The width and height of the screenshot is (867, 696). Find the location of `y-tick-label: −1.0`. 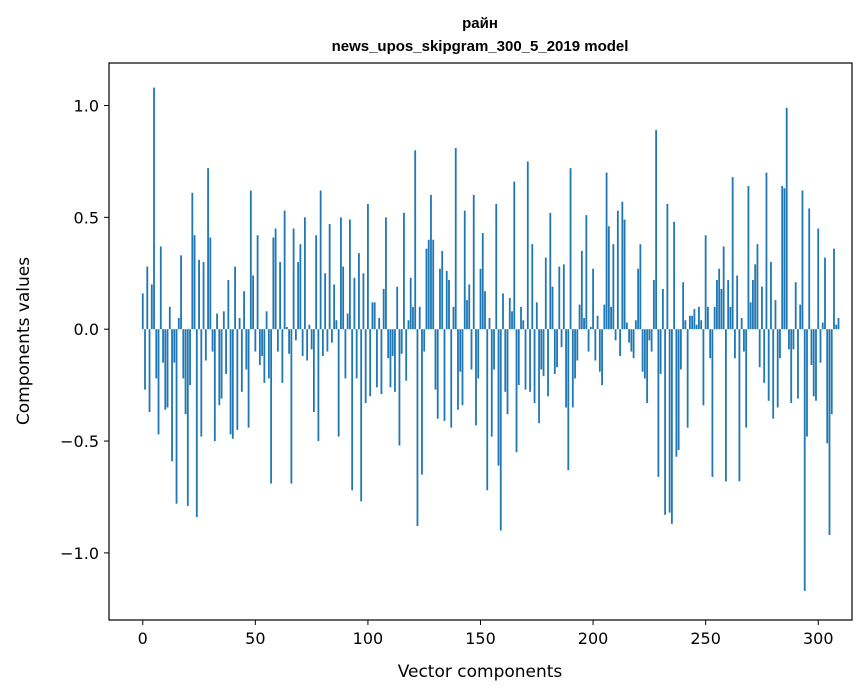

y-tick-label: −1.0 is located at coordinates (79, 553).